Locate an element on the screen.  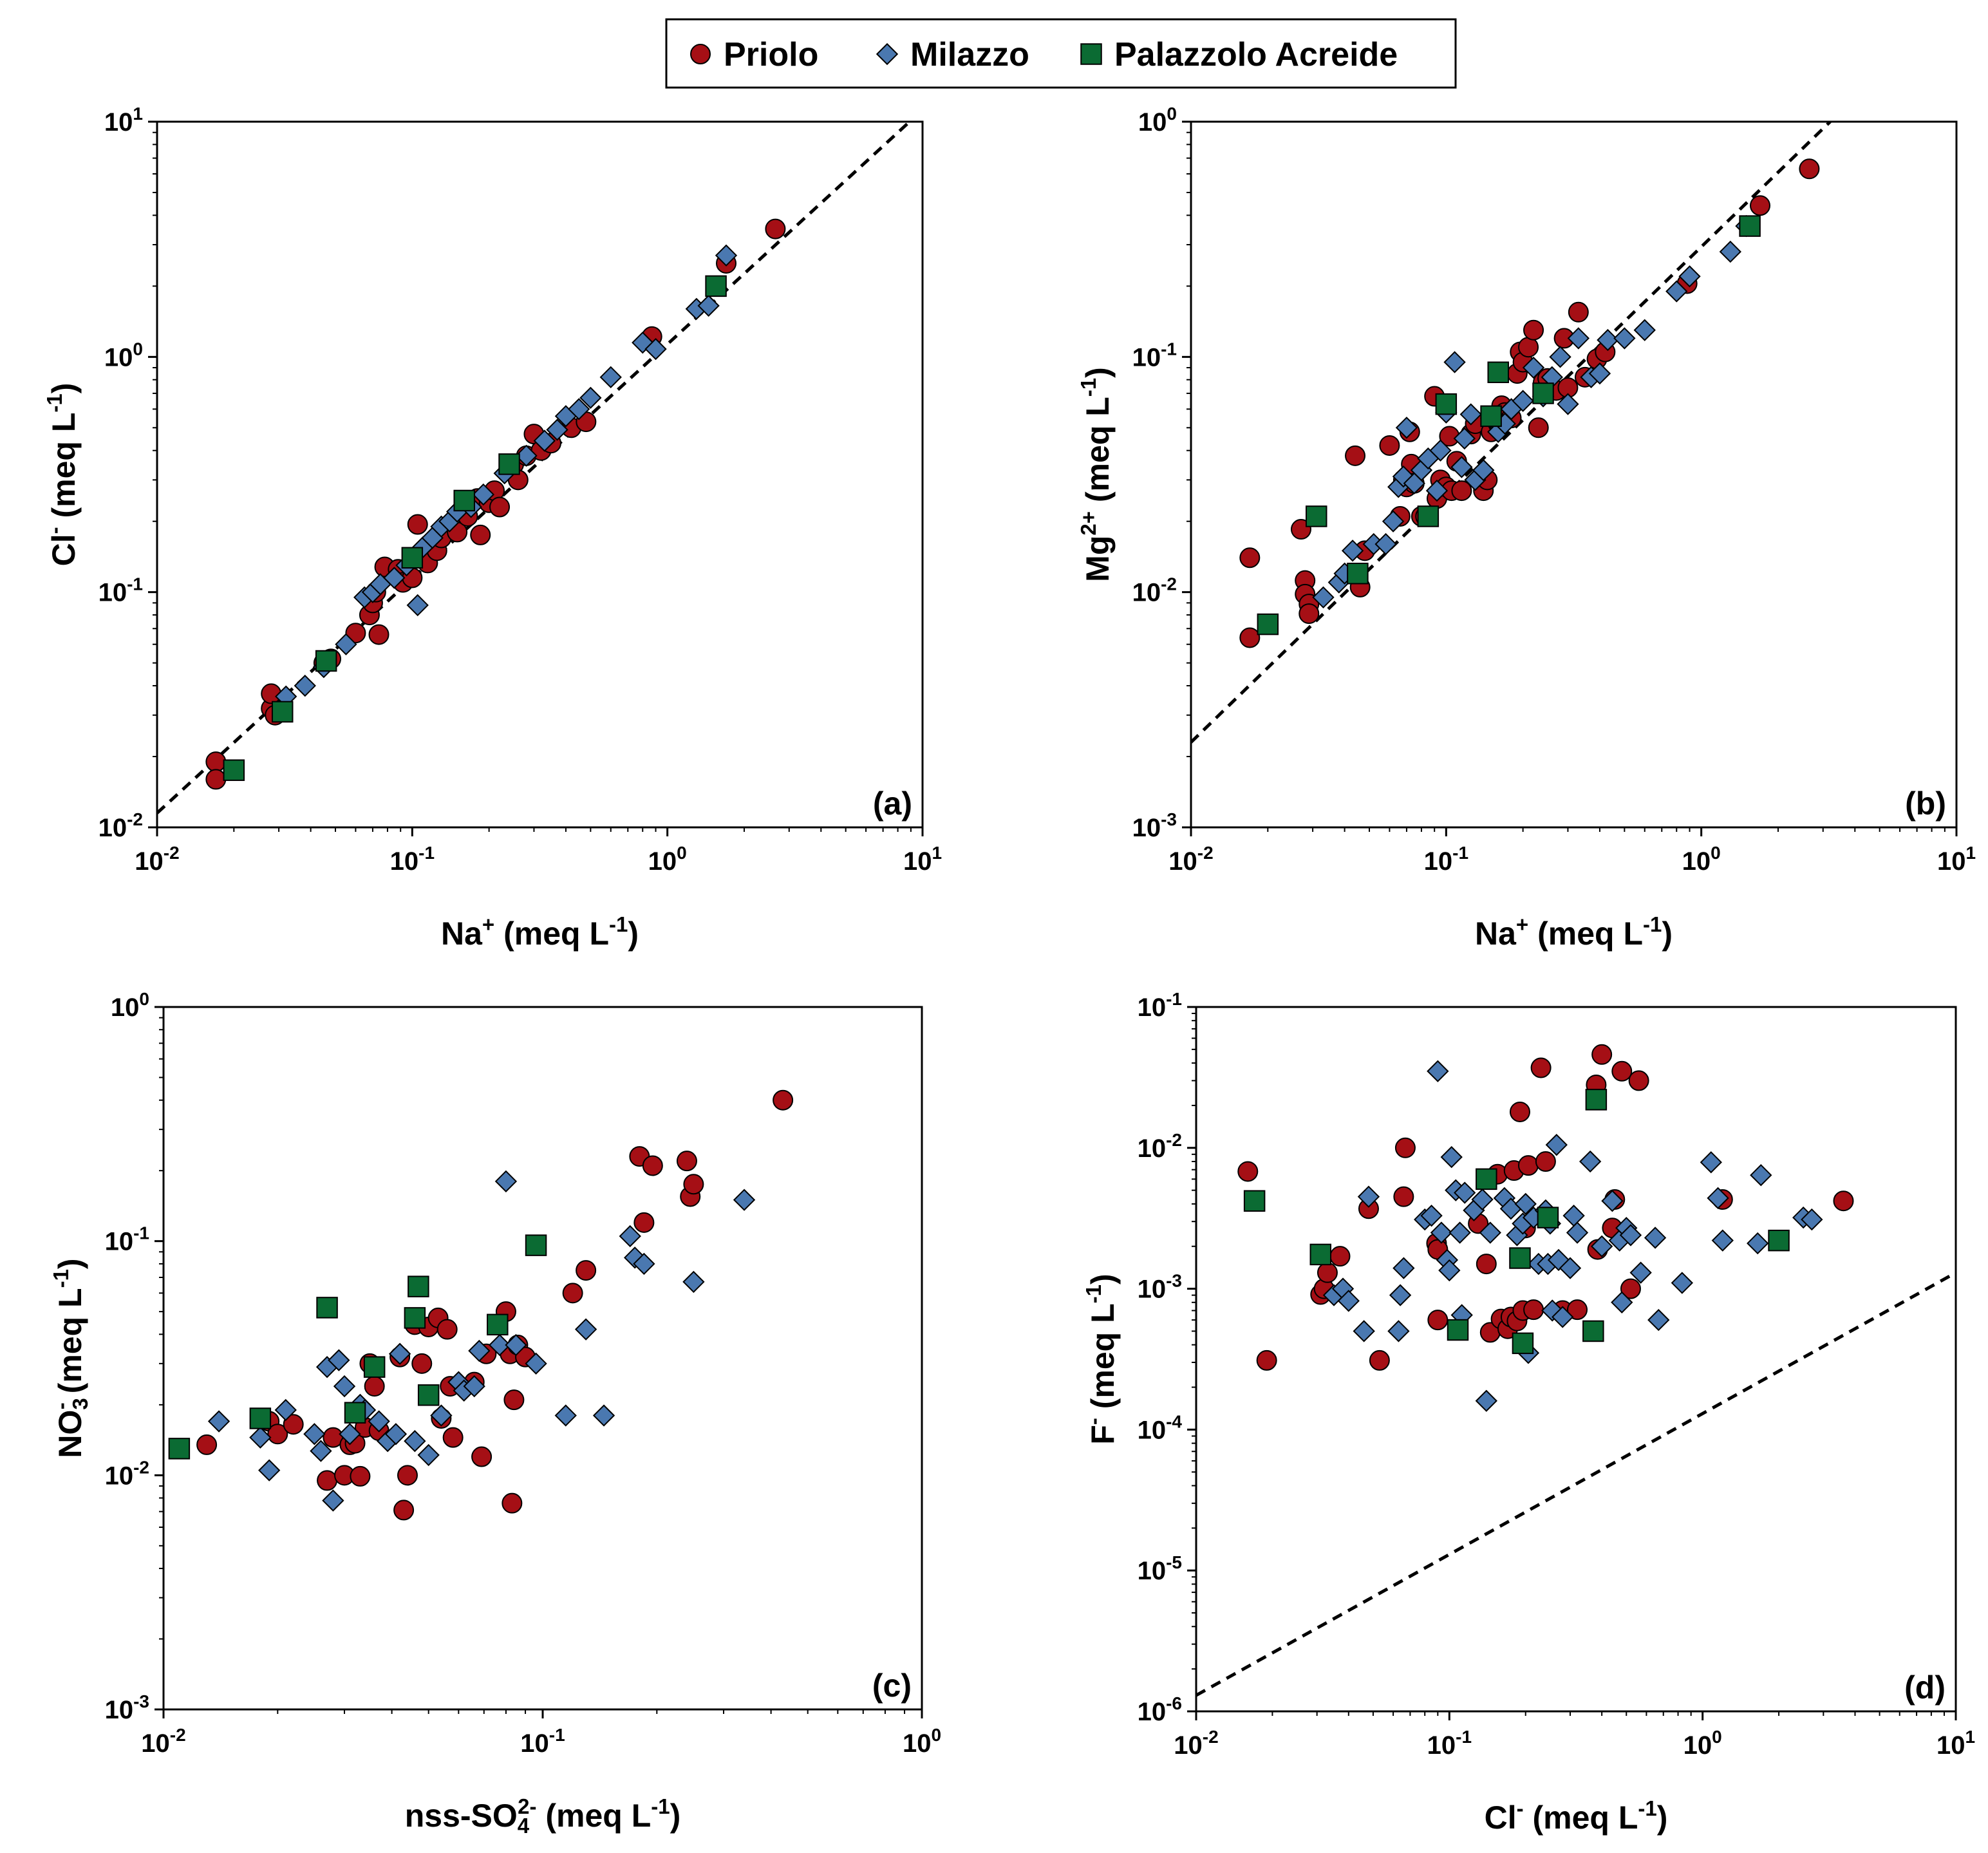
reference-line is located at coordinates (534, 468).